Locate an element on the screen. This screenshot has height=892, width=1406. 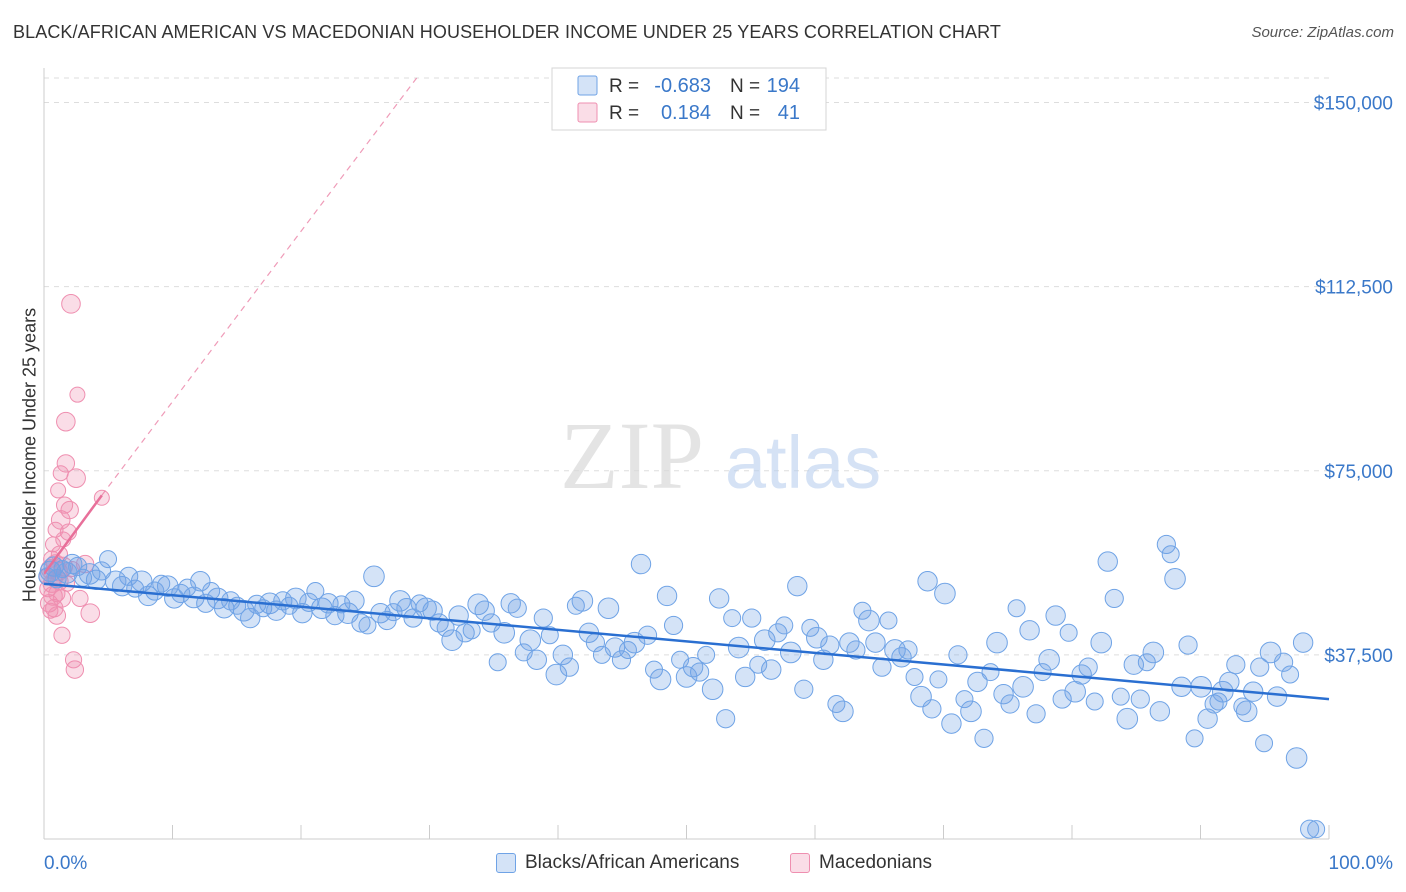
macedonians-points is located at coordinates (74, 486).